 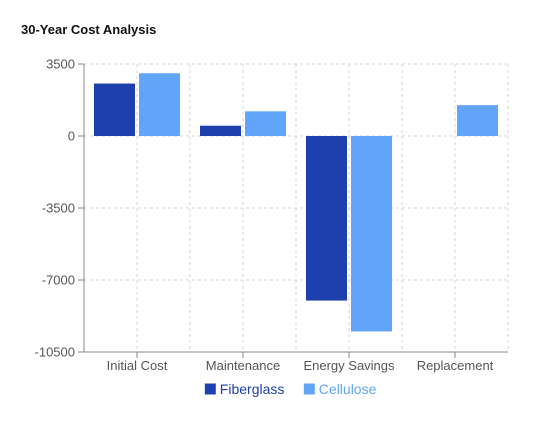 What do you see at coordinates (290, 389) in the screenshot?
I see `legend: Fiberglass Cellulose` at bounding box center [290, 389].